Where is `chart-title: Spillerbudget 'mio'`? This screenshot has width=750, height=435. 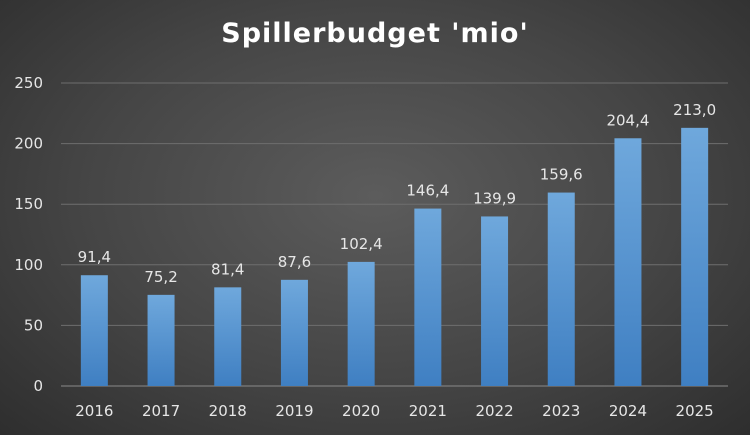 chart-title: Spillerbudget 'mio' is located at coordinates (375, 33).